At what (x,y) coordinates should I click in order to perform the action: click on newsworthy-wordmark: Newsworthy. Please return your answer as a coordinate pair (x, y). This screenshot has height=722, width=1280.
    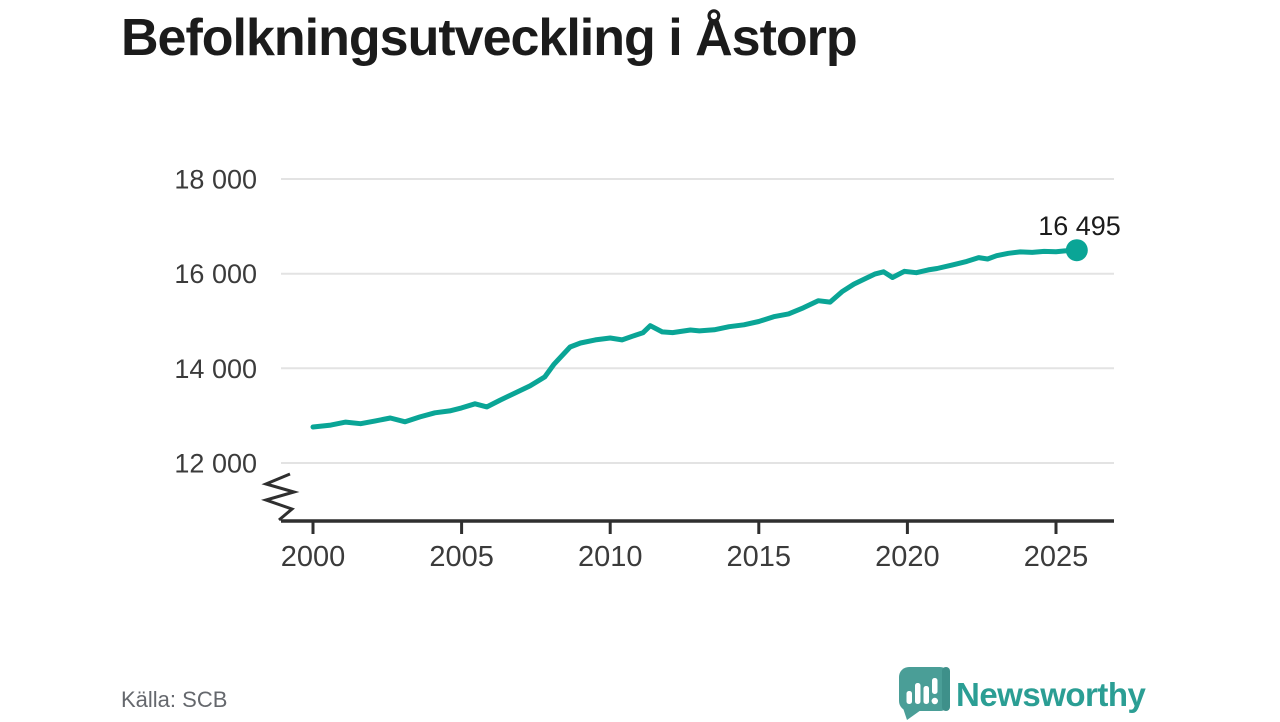
    Looking at the image, I should click on (1051, 694).